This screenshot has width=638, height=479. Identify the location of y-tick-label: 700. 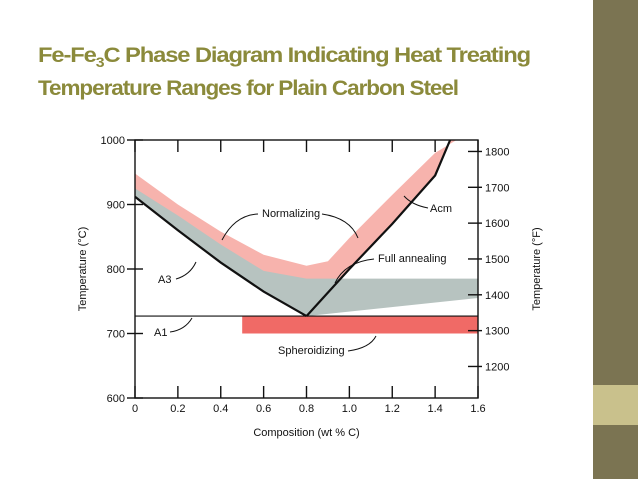
(116, 335).